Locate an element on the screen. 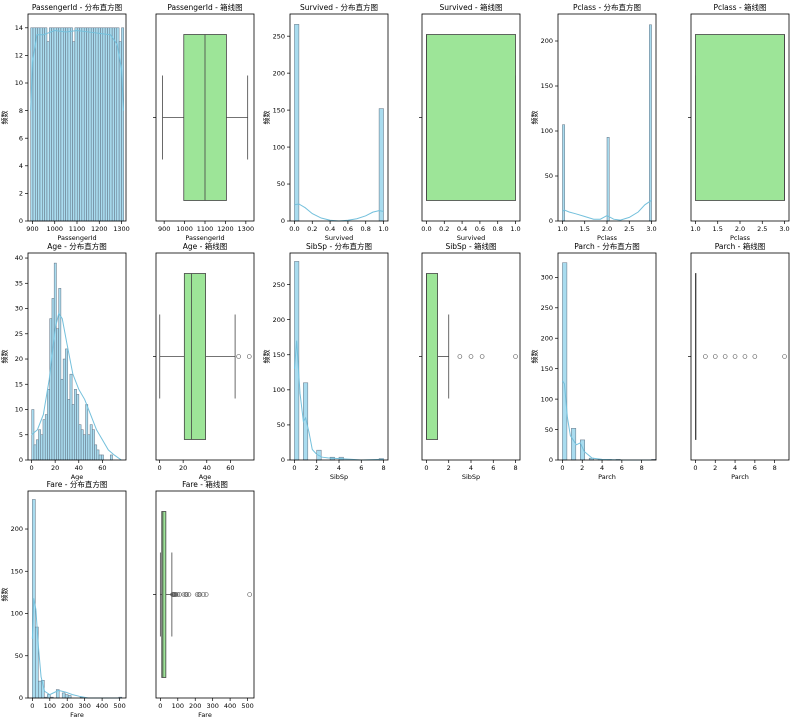 This screenshot has width=800, height=719. x-tick-label: 900 is located at coordinates (164, 229).